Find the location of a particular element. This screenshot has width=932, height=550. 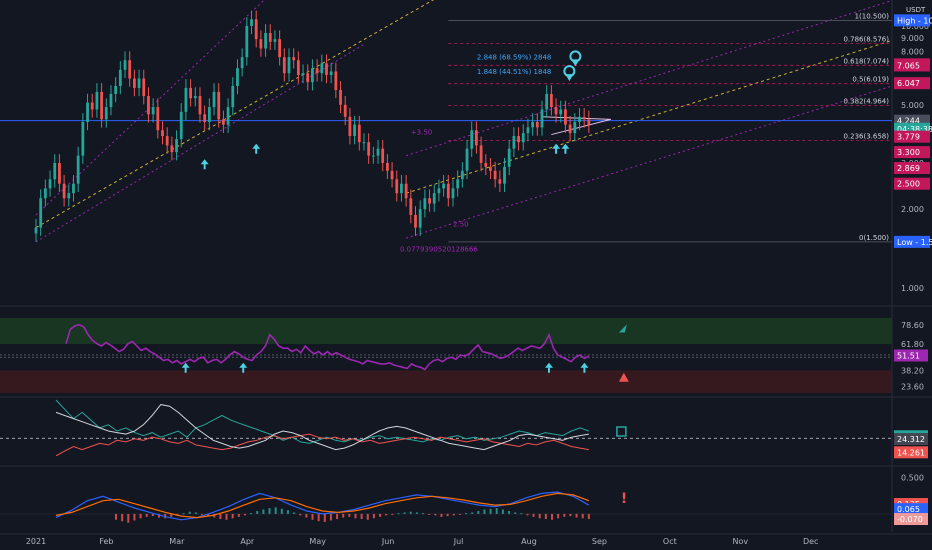

rsi-value-tag-bg is located at coordinates (911, 355).